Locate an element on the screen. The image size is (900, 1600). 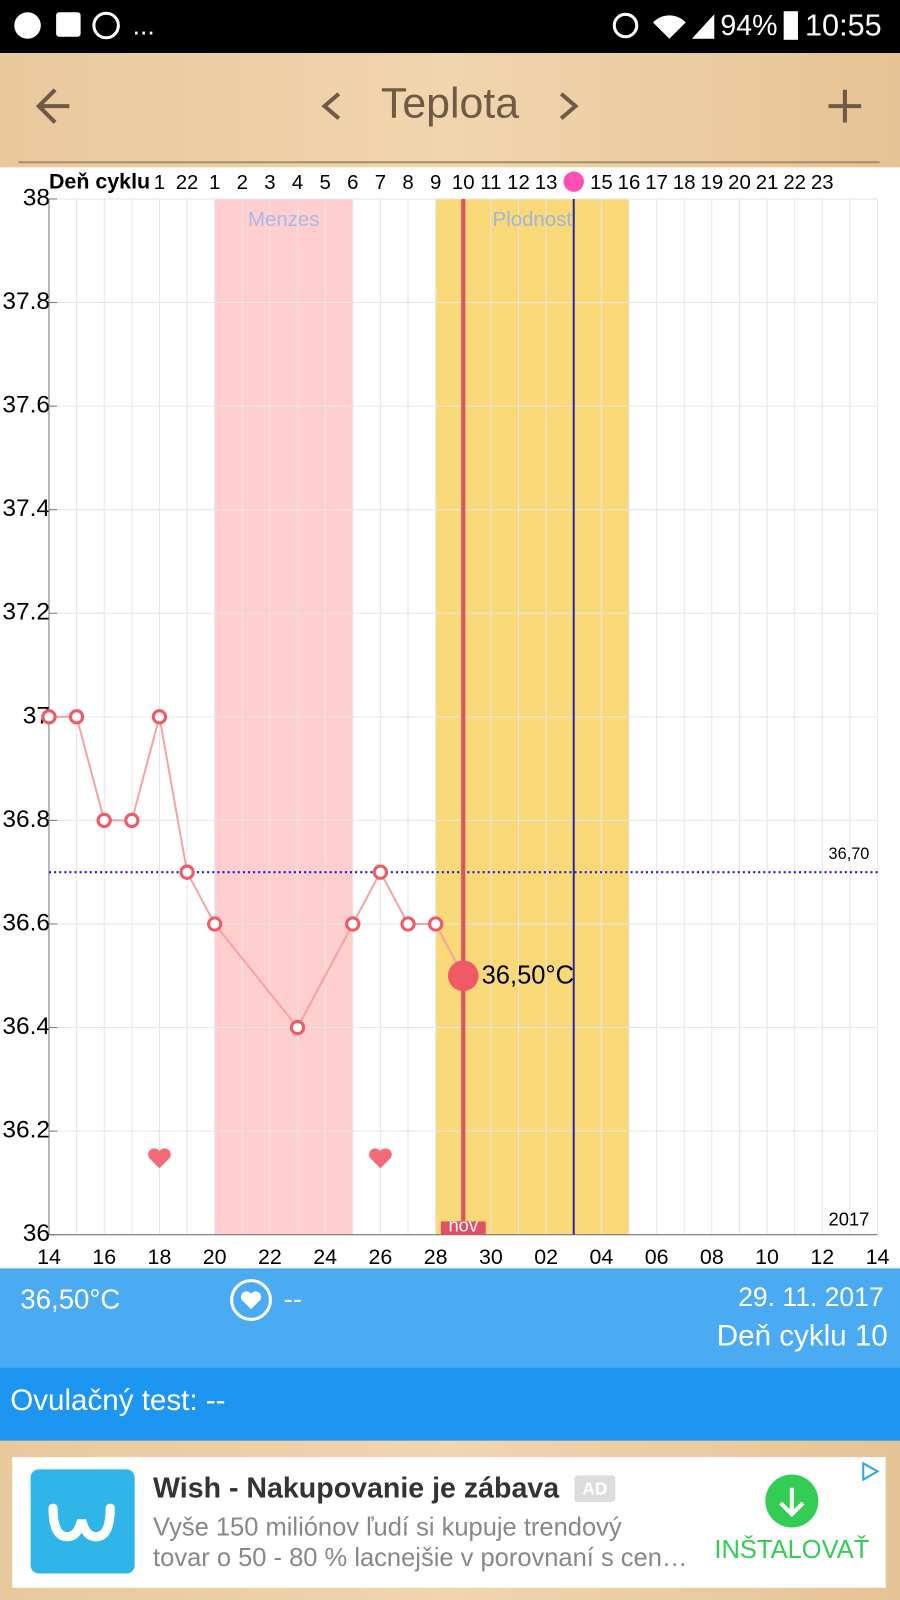
y-tick-label: 36 is located at coordinates (36, 1233).